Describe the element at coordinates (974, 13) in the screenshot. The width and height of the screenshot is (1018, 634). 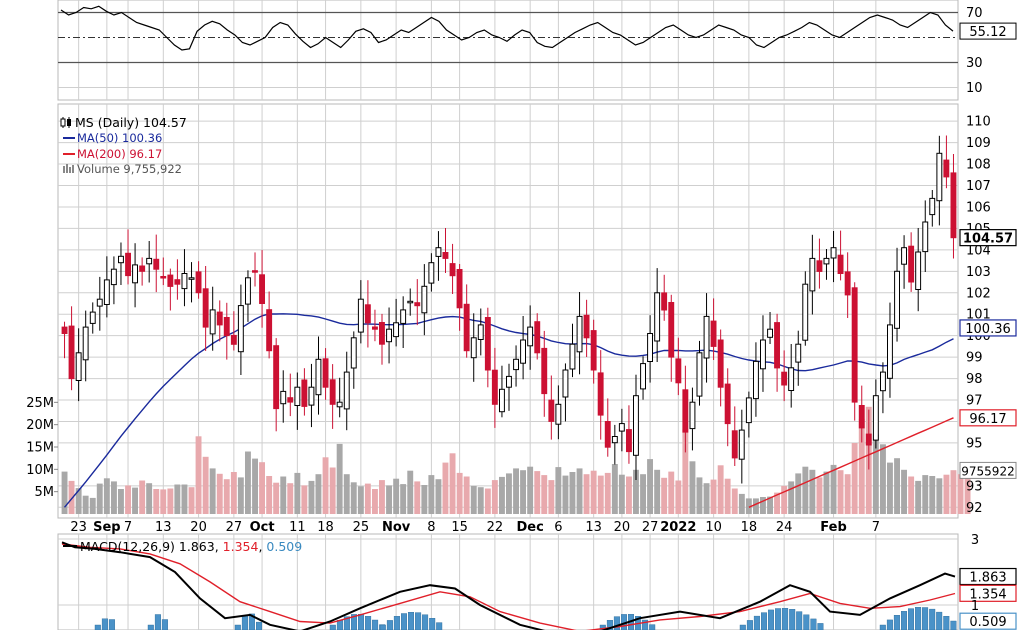
I see `rsi-tick-label: 70` at that location.